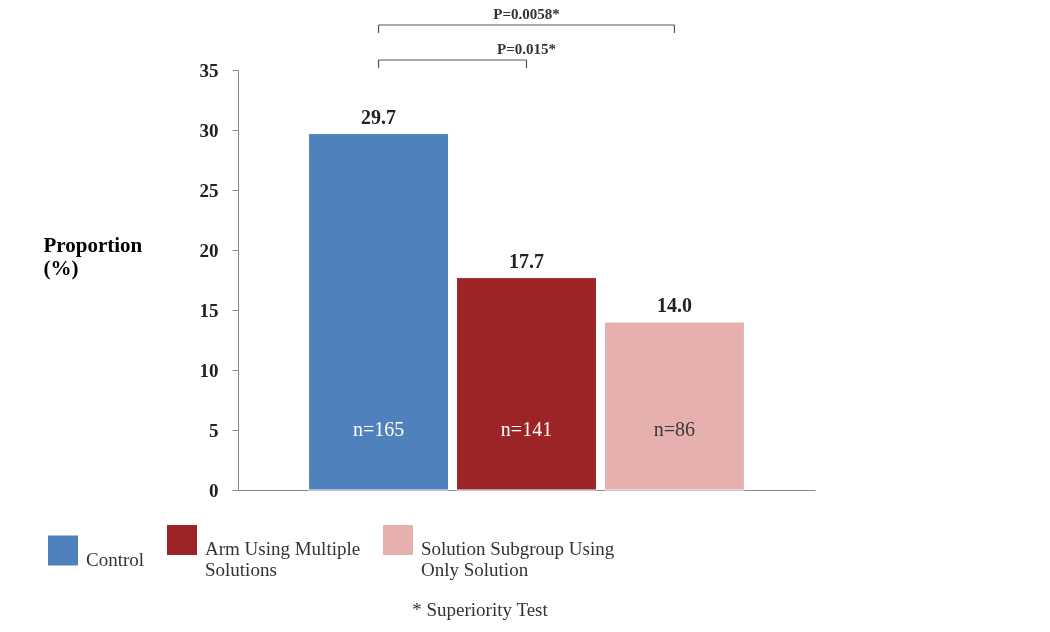 The width and height of the screenshot is (1050, 632). Describe the element at coordinates (209, 70) in the screenshot. I see `y-tick-label: 35` at that location.